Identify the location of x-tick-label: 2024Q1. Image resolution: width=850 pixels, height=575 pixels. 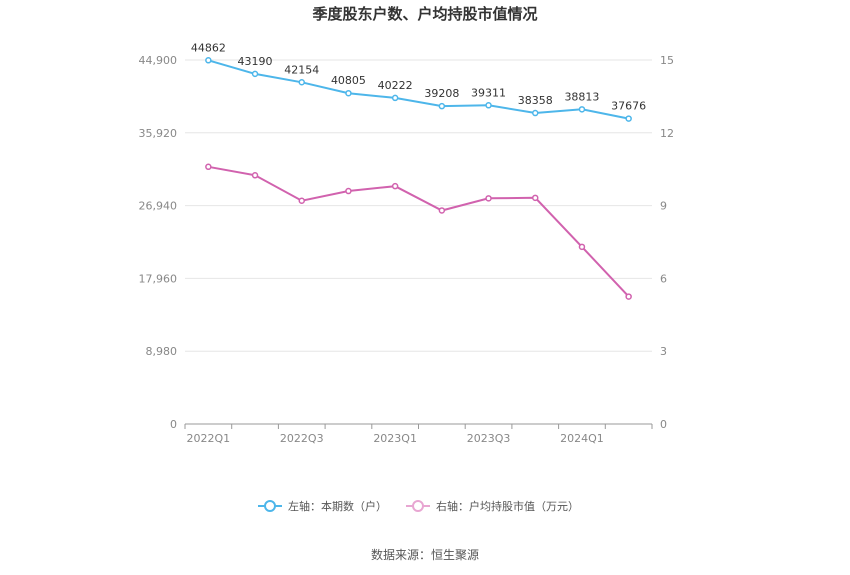
(582, 438).